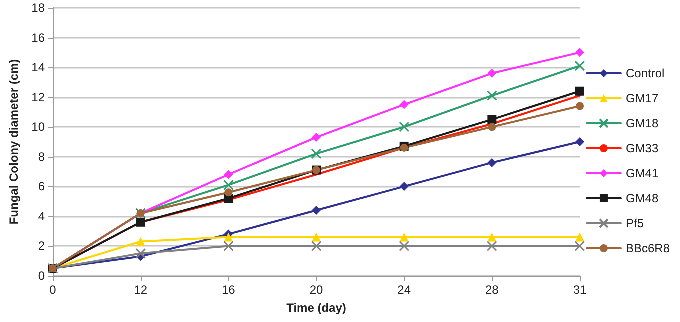  Describe the element at coordinates (42, 216) in the screenshot. I see `y-tick-label: 4` at that location.